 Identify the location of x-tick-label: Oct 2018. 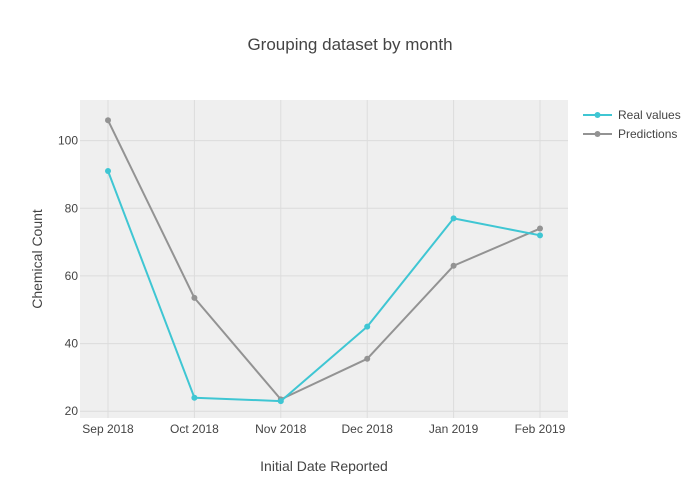
(194, 429).